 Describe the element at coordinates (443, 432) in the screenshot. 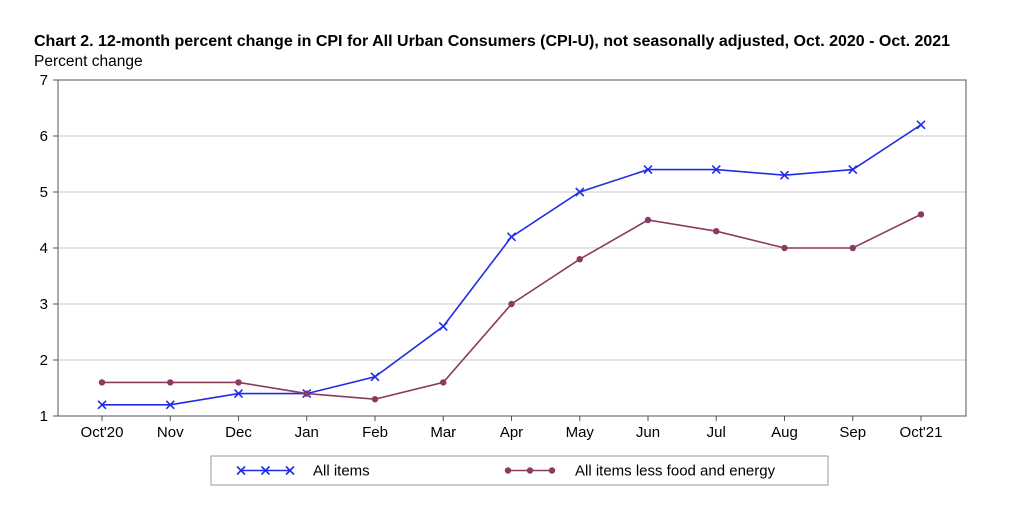

I see `x-tick-label: Mar` at that location.